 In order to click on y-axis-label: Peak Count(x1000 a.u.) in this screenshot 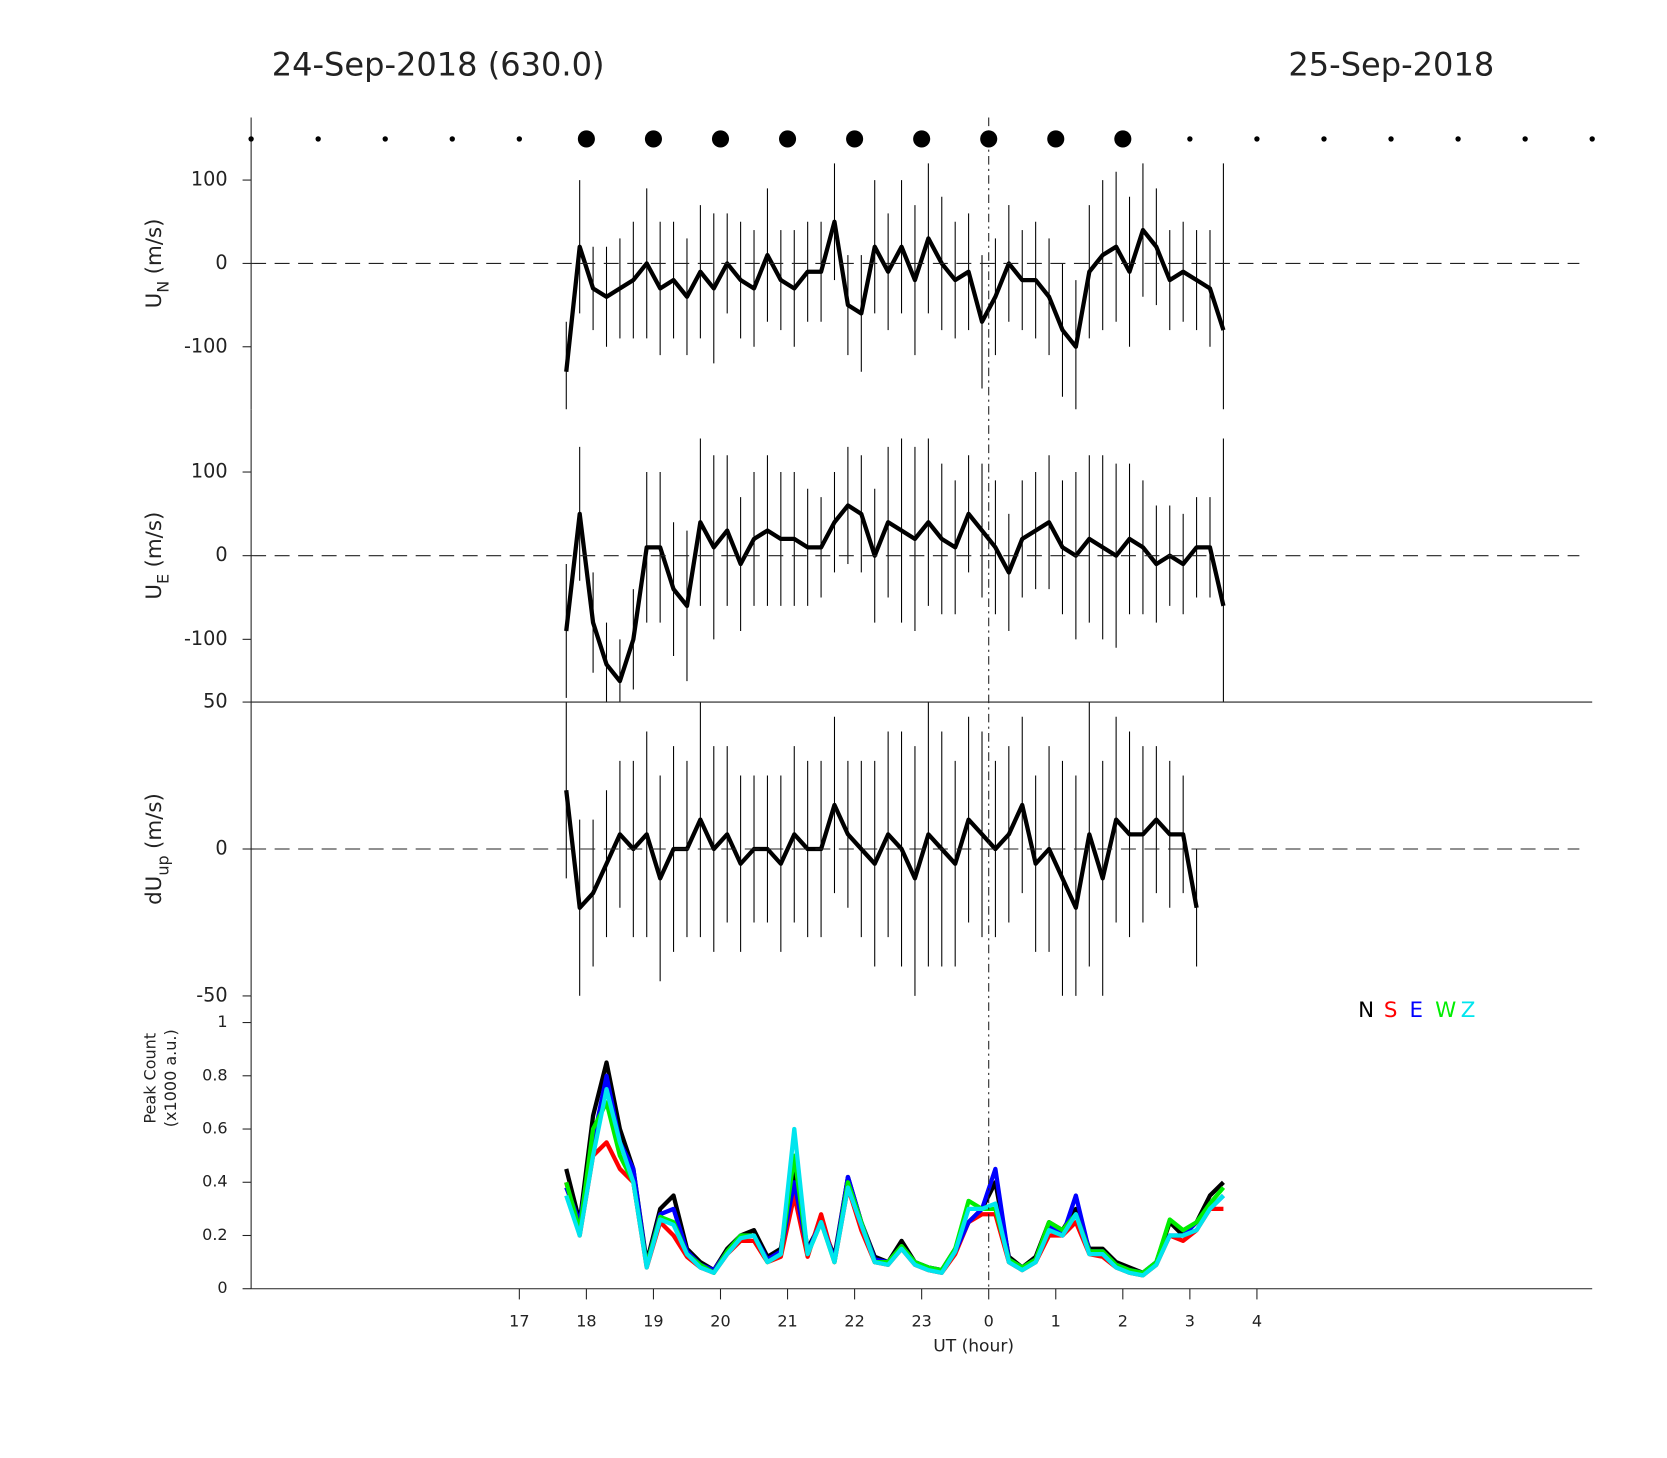, I will do `click(159, 1078)`.